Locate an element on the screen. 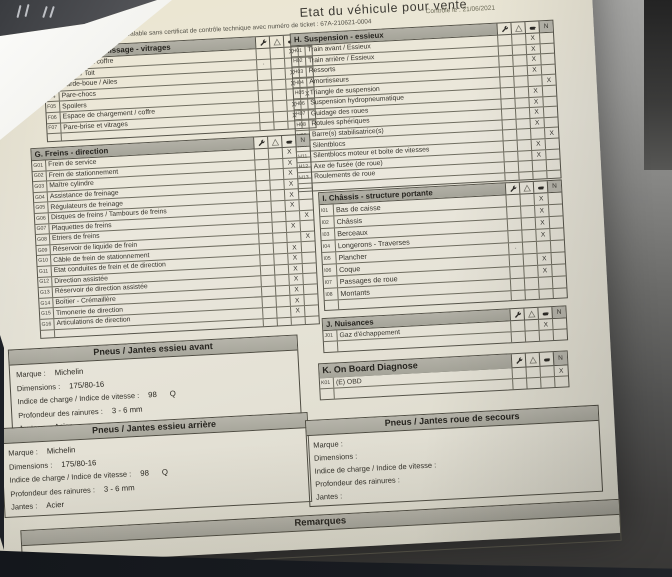  tyre-field-value: 98 Q is located at coordinates (154, 473).